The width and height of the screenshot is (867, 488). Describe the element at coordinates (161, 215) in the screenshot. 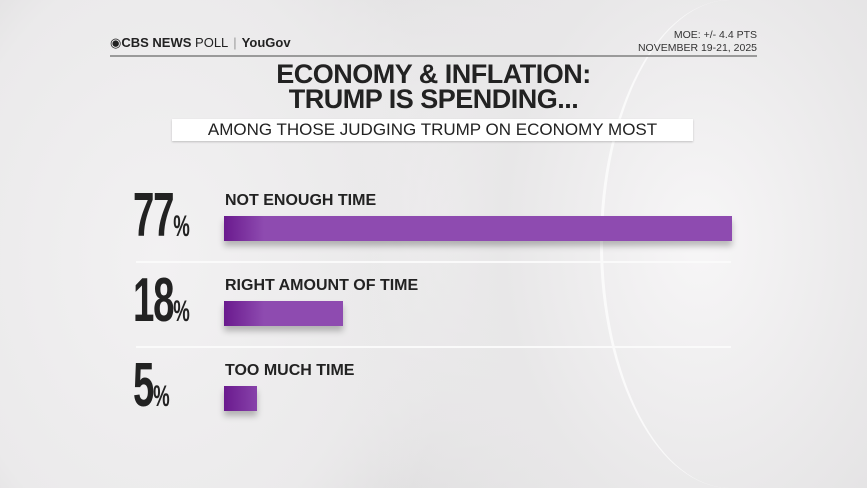

I see `value-label: 77%` at that location.